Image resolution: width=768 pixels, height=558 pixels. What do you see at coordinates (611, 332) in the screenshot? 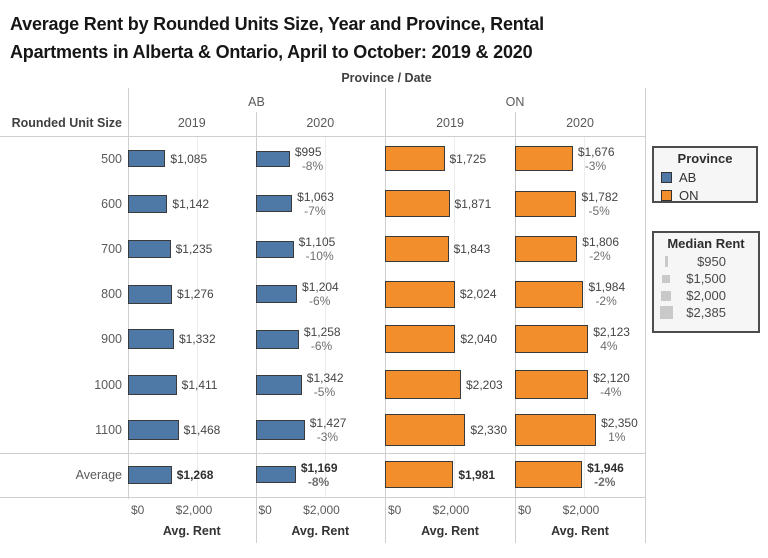
I see `value-text: $2,123` at bounding box center [611, 332].